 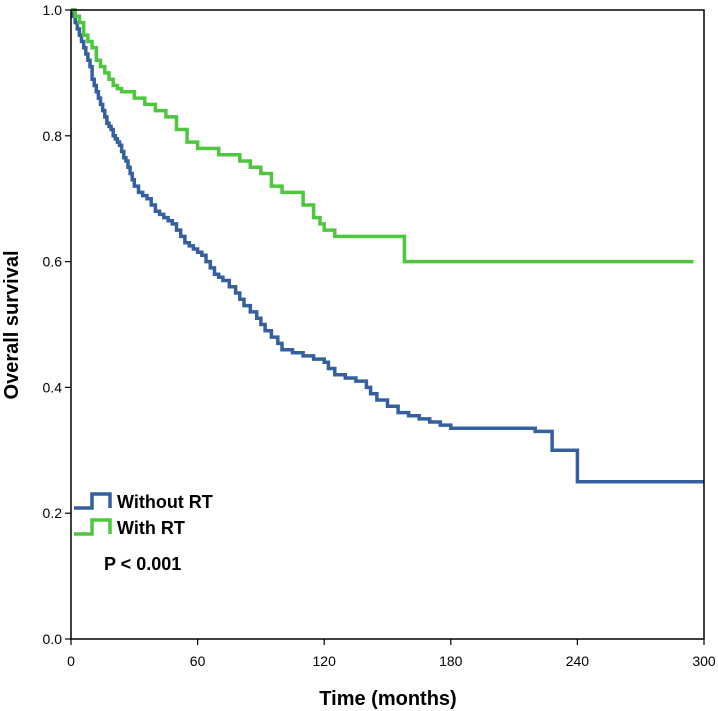 What do you see at coordinates (143, 515) in the screenshot?
I see `legend: Without RT With RT` at bounding box center [143, 515].